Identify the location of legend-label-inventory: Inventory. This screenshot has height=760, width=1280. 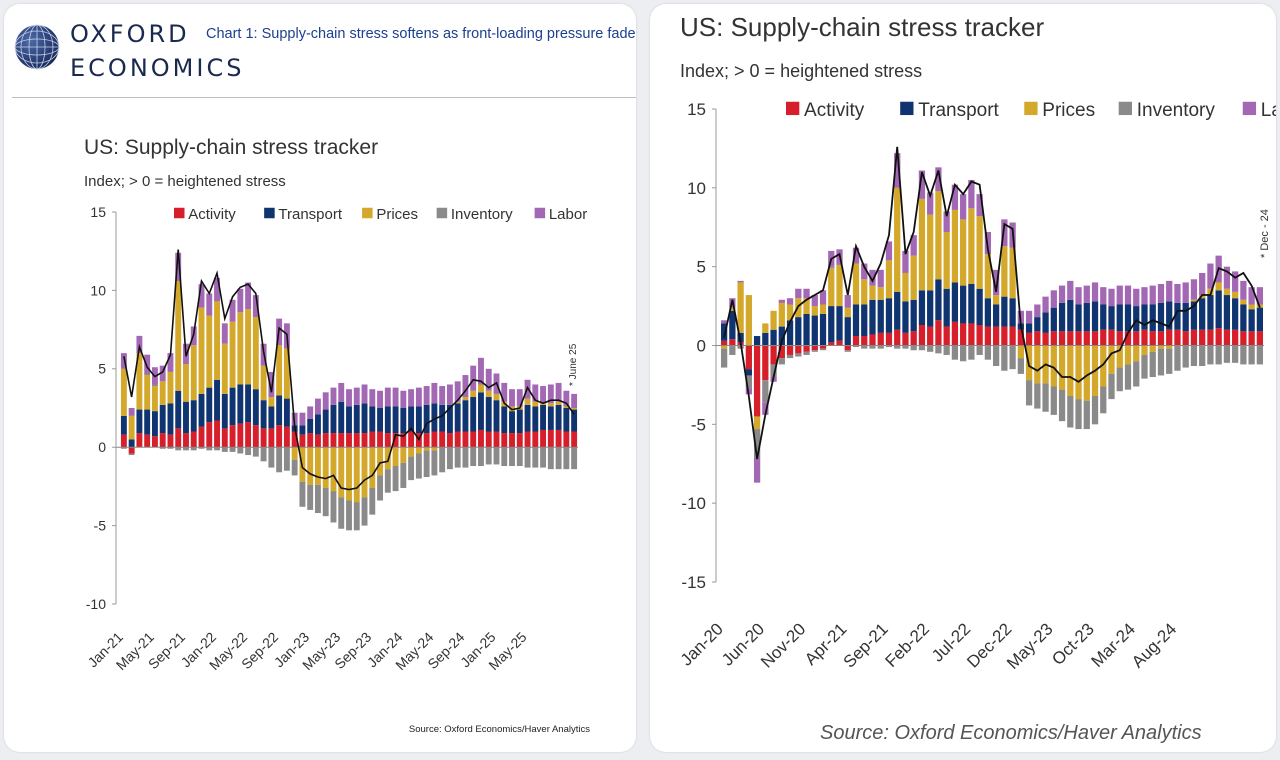
(482, 214).